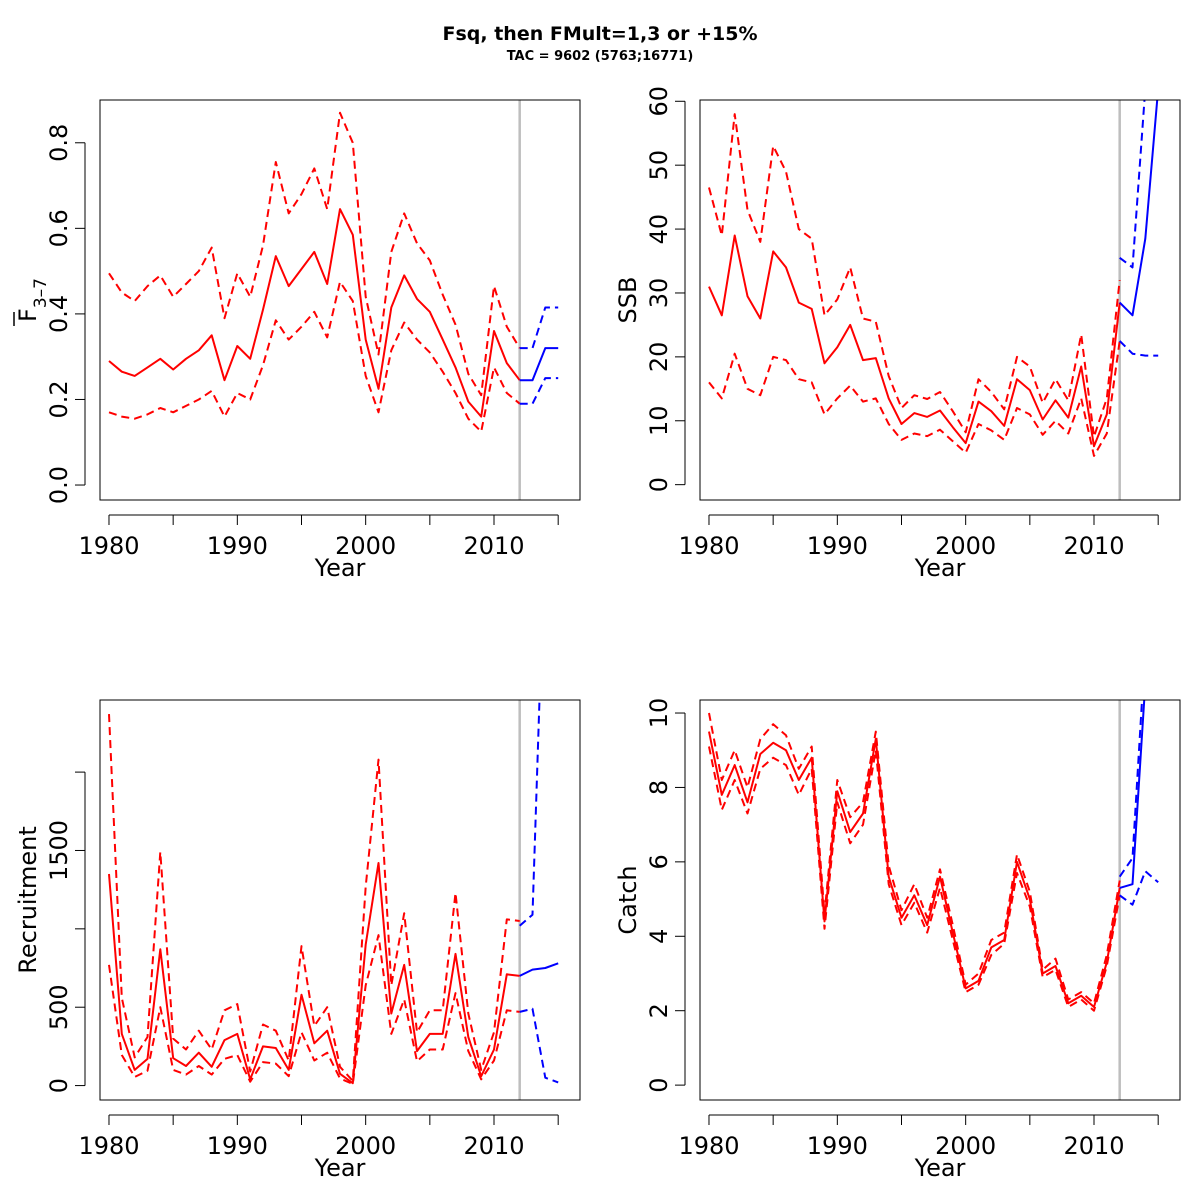 The width and height of the screenshot is (1200, 1204). What do you see at coordinates (59, 314) in the screenshot?
I see `y-tick-label: 0.4` at bounding box center [59, 314].